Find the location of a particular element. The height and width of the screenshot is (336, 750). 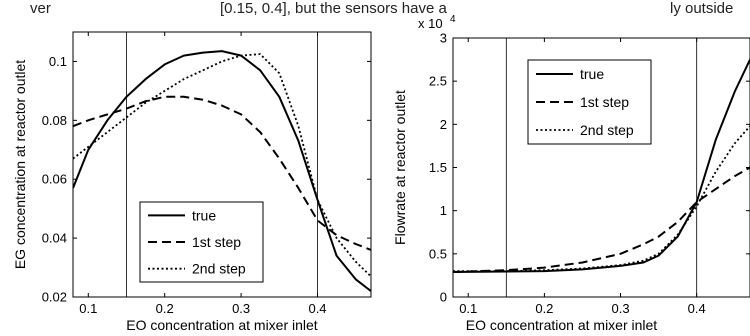

y-tick-label: 1 is located at coordinates (443, 210).